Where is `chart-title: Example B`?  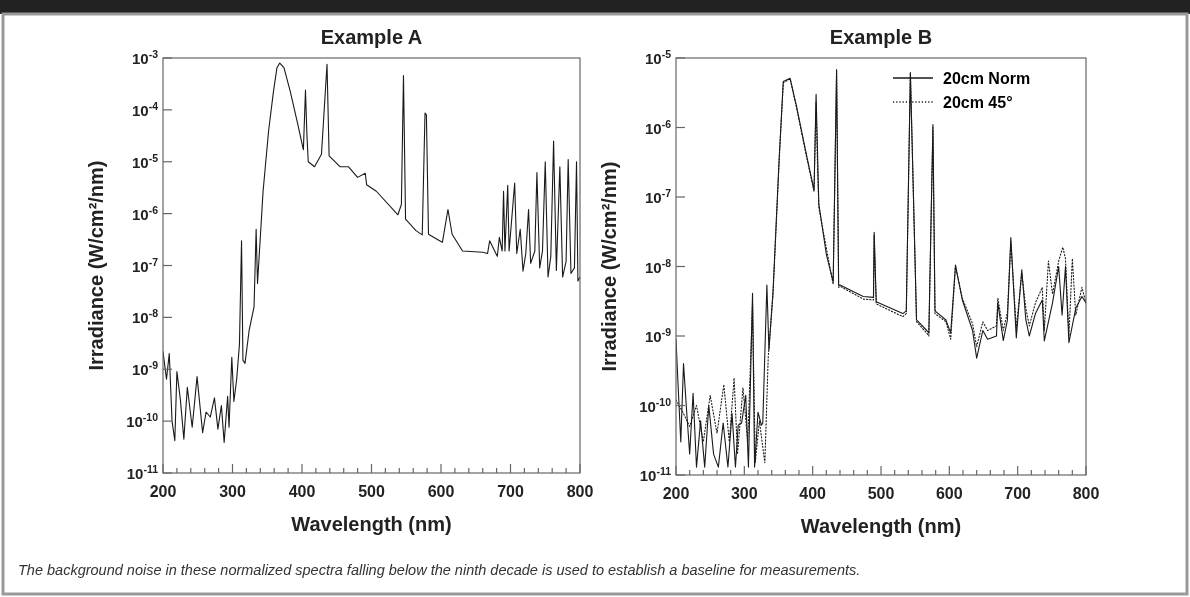 chart-title: Example B is located at coordinates (881, 37).